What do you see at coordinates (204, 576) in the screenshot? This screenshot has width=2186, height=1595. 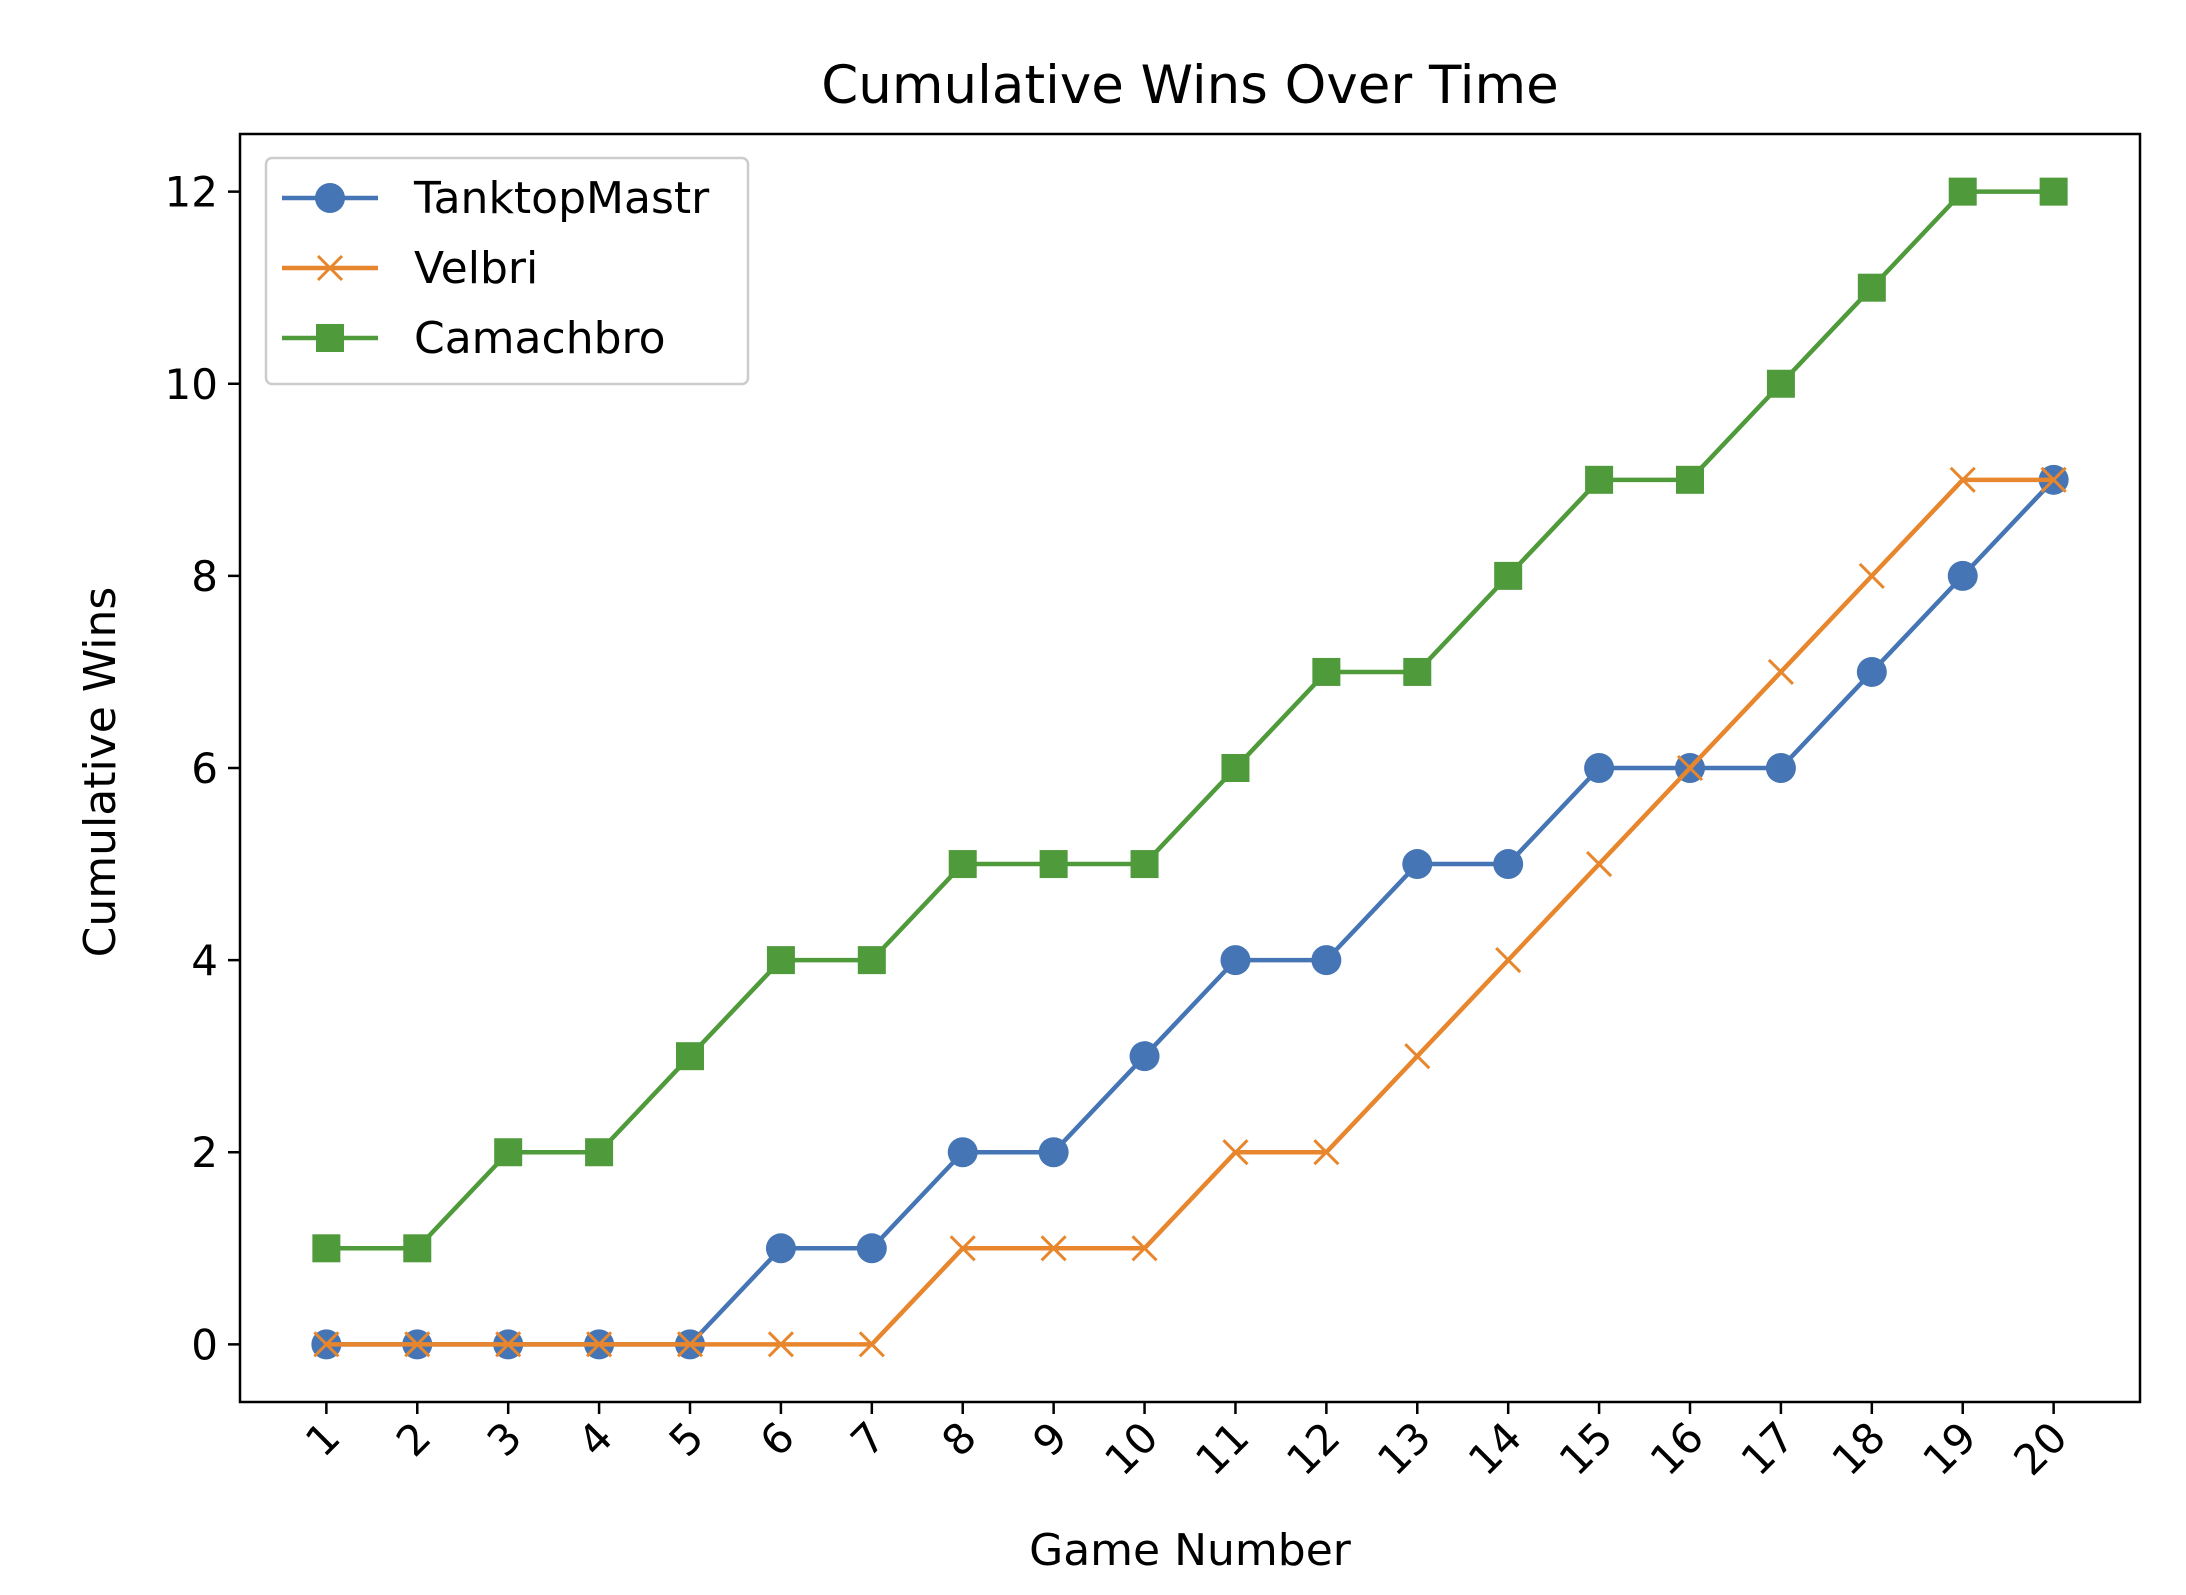 I see `y-tick-label: 8` at bounding box center [204, 576].